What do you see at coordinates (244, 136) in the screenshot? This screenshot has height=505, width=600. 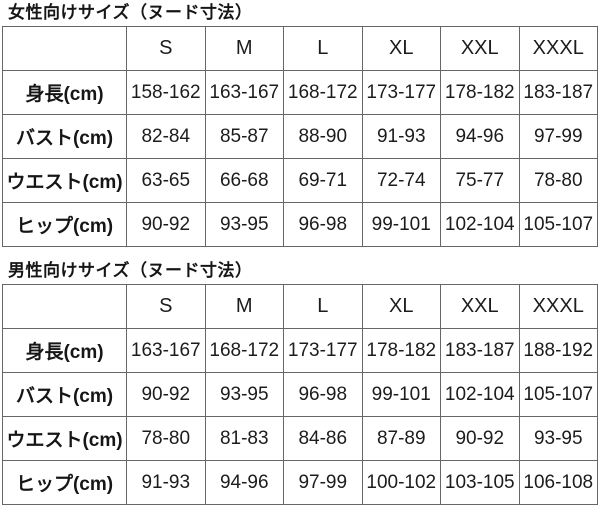 I see `size-value-cell: 85-87` at bounding box center [244, 136].